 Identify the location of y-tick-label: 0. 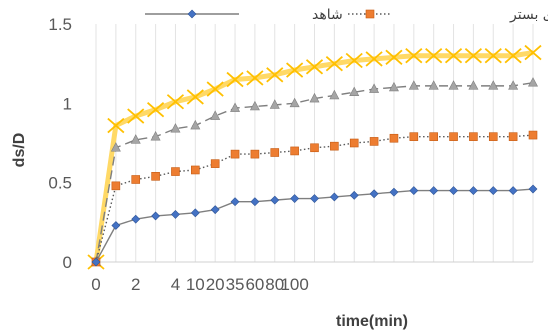
(67, 262).